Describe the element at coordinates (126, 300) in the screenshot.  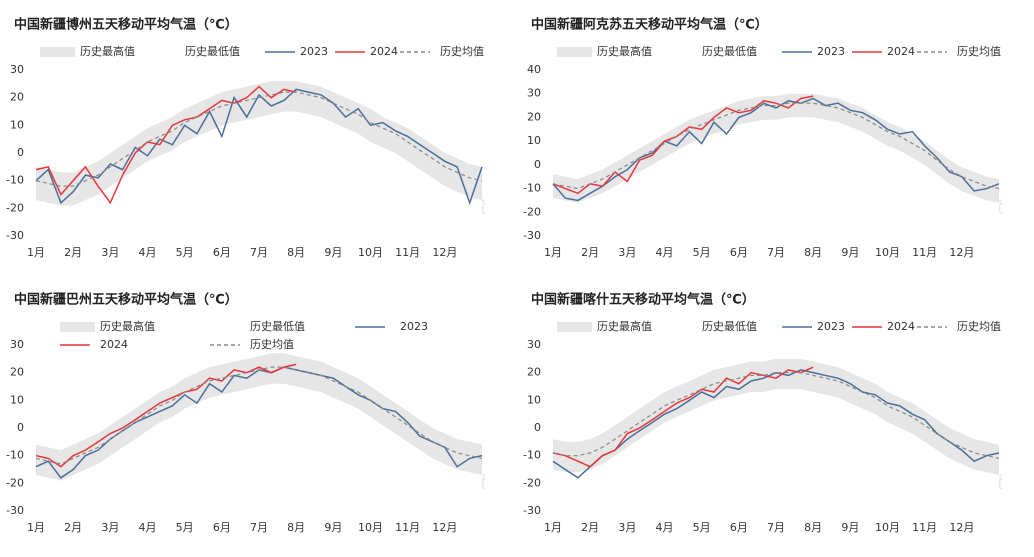
I see `chart-title: 中国新疆巴州五天移动平均气温（℃）` at that location.